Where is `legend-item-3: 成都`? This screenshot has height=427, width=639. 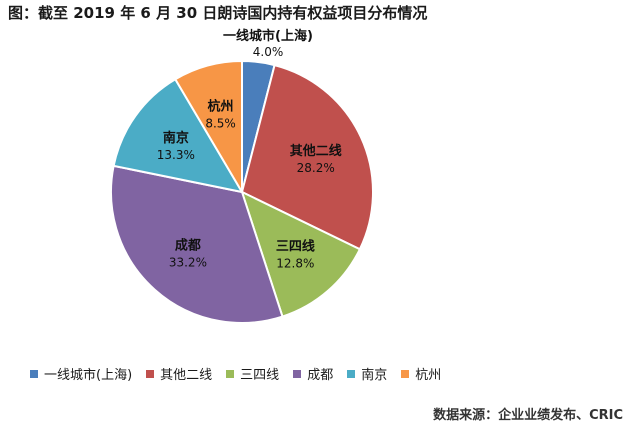
legend-item-3: 成都 is located at coordinates (313, 373).